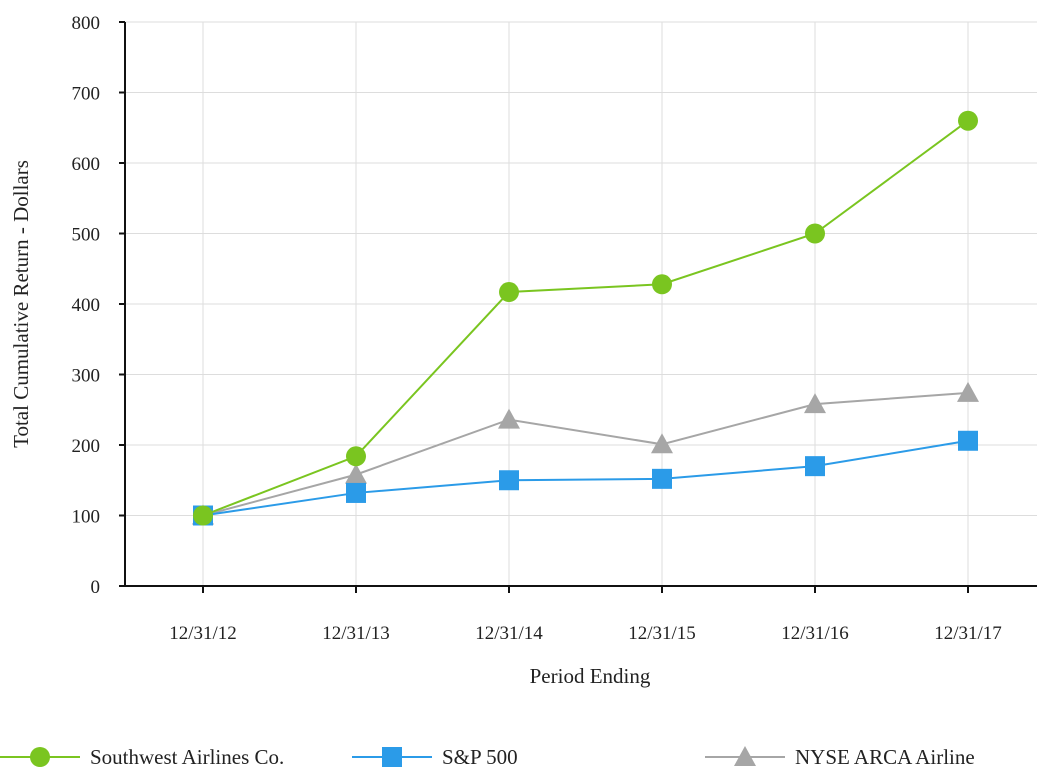 The width and height of the screenshot is (1037, 772). What do you see at coordinates (86, 446) in the screenshot?
I see `y-tick-label: 200` at bounding box center [86, 446].